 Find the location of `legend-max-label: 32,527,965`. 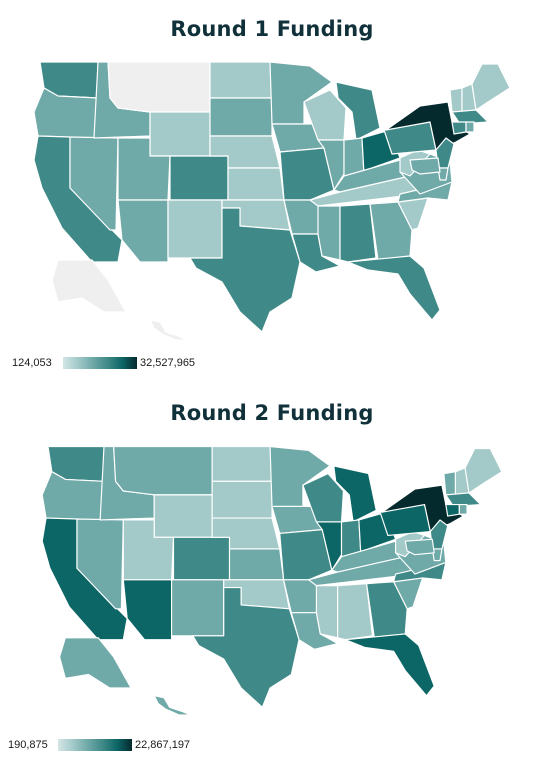

legend-max-label: 32,527,965 is located at coordinates (168, 363).